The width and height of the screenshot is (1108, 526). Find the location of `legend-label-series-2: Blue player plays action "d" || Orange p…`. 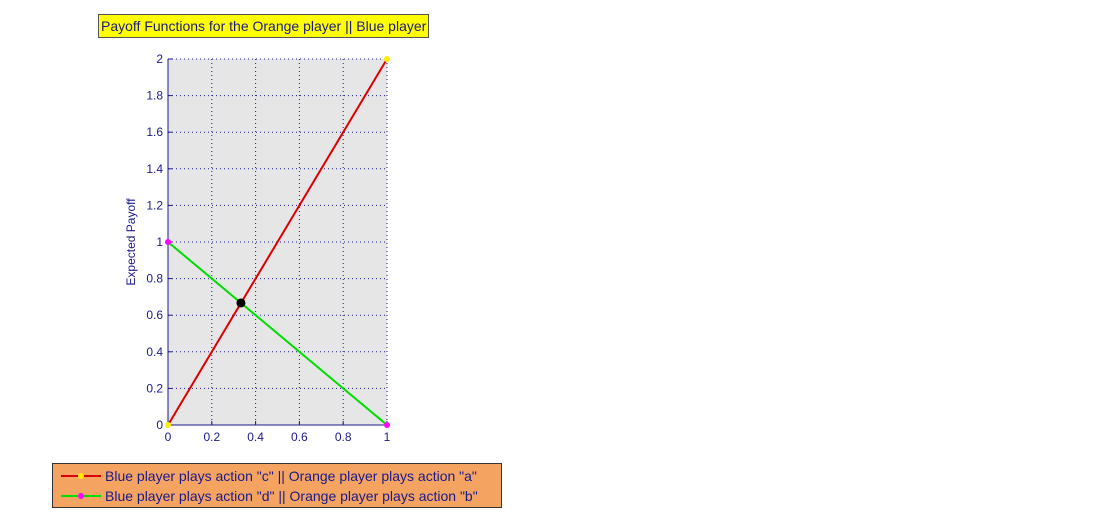

legend-label-series-2: Blue player plays action "d" || Orange p… is located at coordinates (291, 496).